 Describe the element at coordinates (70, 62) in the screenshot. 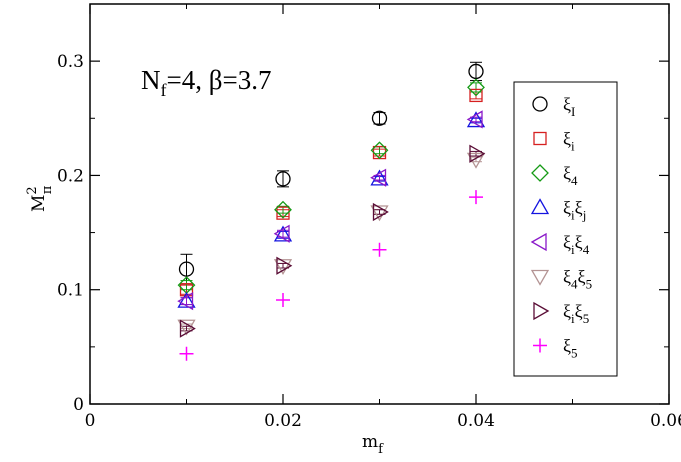

I see `y-tick-label: 0.3` at that location.